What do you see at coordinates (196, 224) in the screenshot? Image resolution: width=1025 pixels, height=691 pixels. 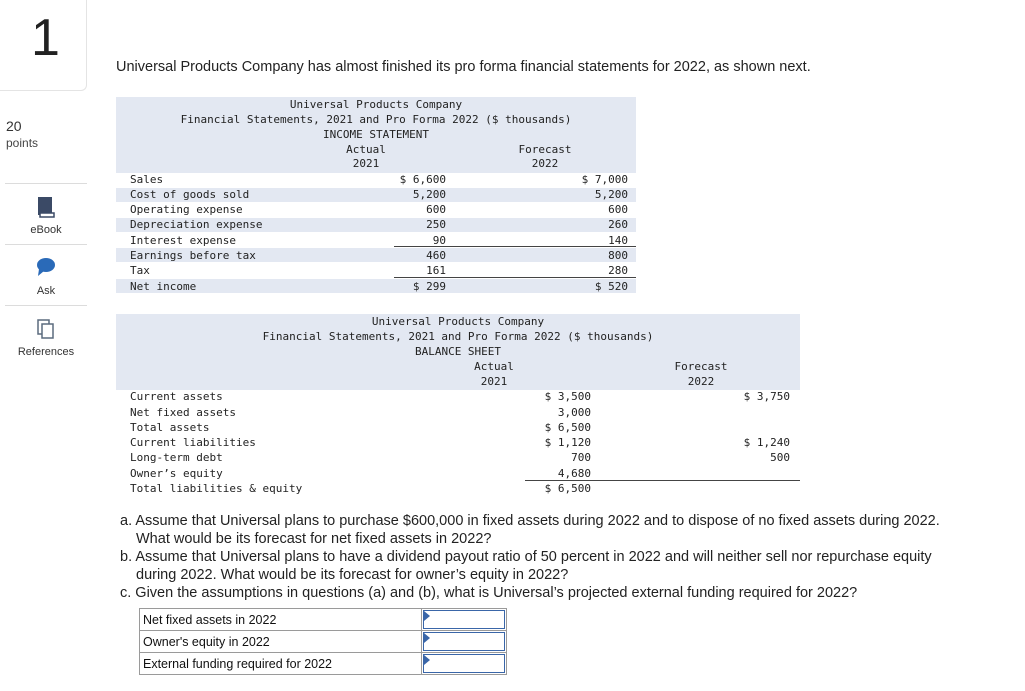 I see `income-row-label: Depreciation expense` at bounding box center [196, 224].